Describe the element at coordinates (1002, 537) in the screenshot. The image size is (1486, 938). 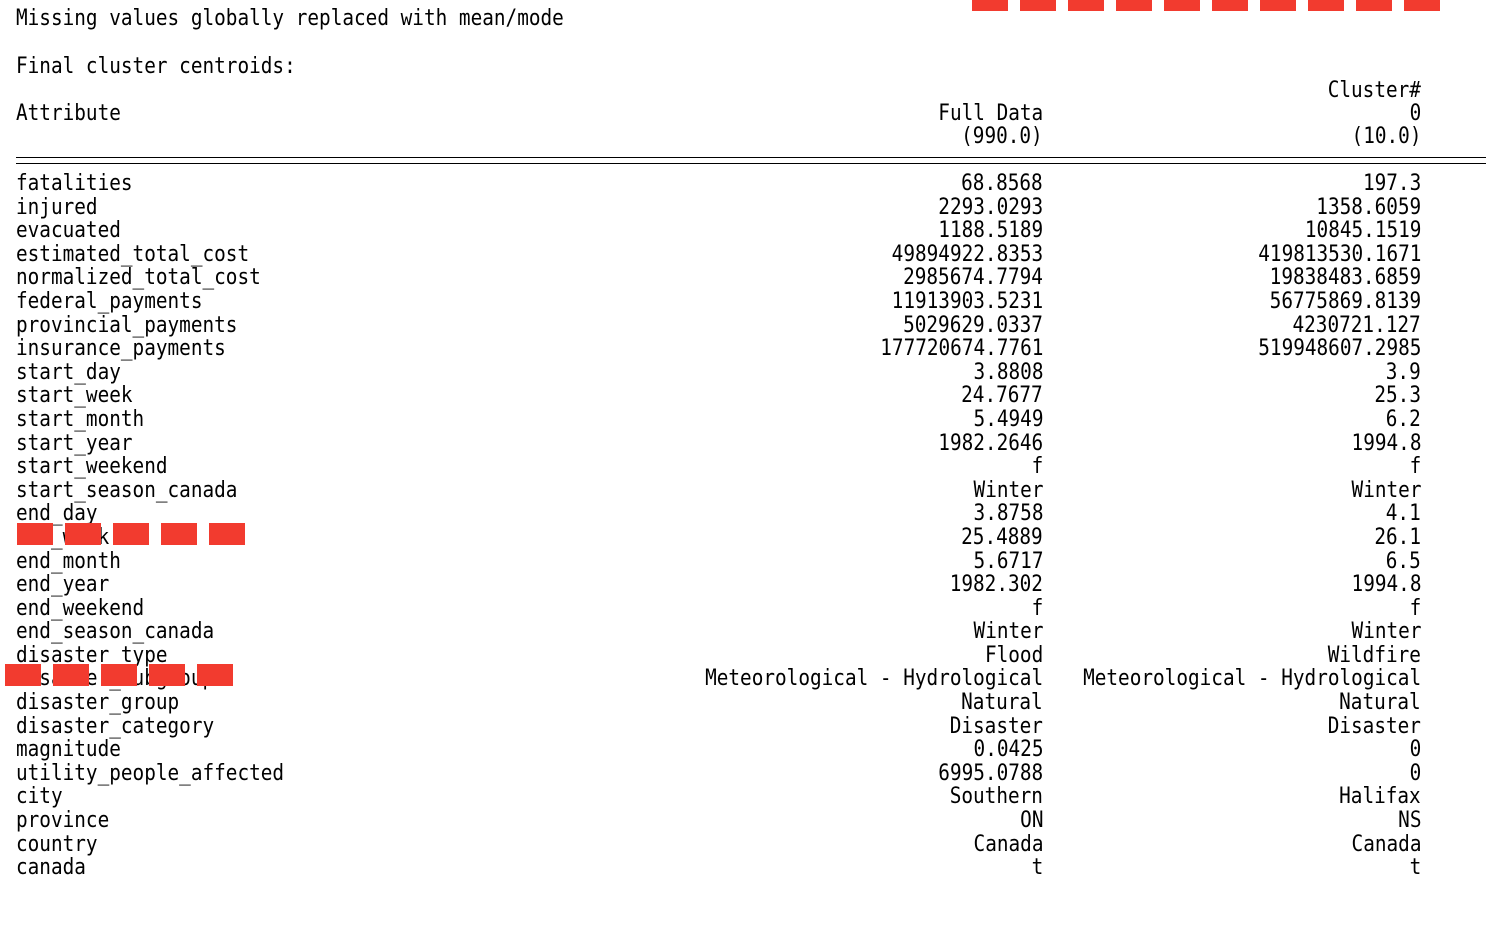
I see `full-data-value: 25.4889` at that location.